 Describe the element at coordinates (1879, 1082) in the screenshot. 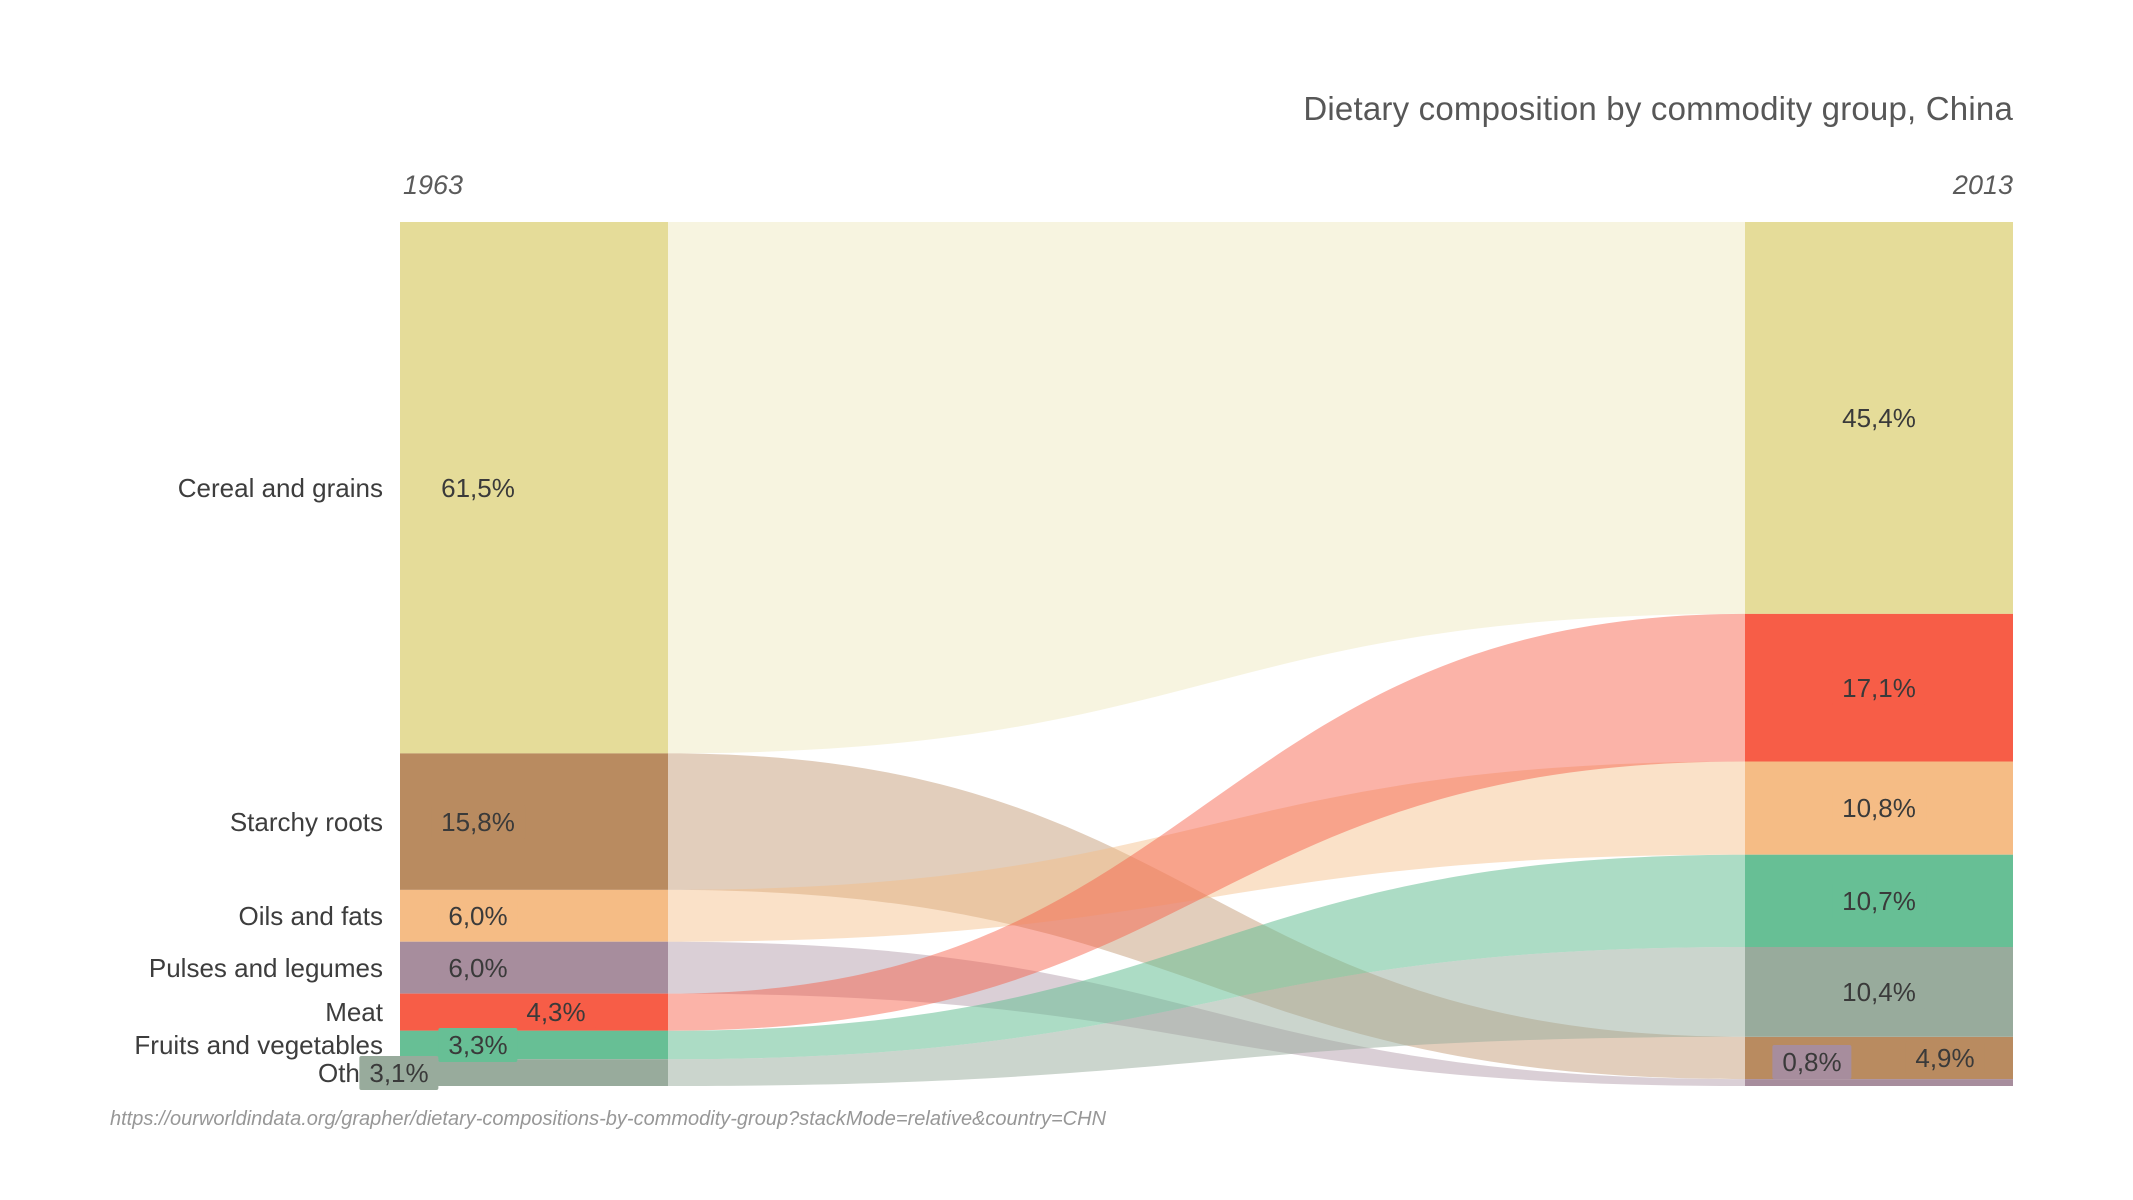

I see `bar-right-pulses-and-legumes` at that location.